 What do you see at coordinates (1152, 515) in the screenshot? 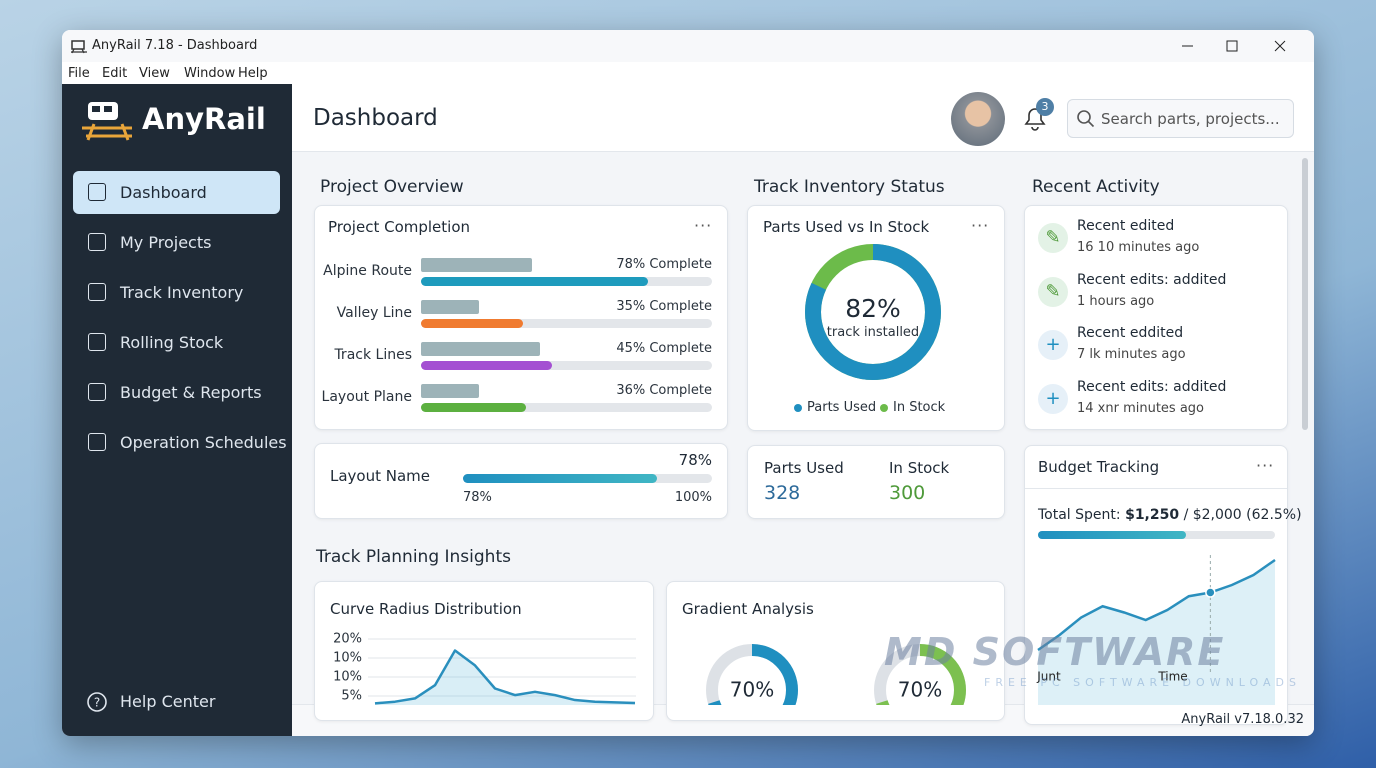
I see `spent: $1,250` at bounding box center [1152, 515].